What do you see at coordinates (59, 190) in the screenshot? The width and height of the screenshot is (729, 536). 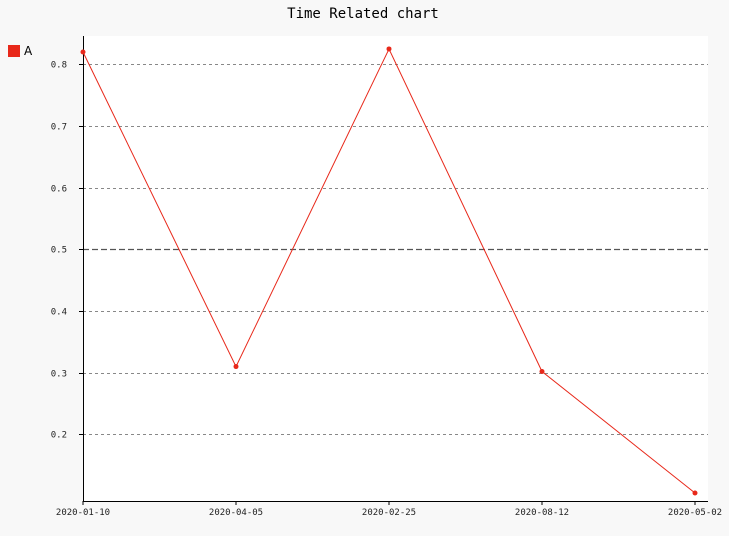 I see `y-tick-label: 0.6` at bounding box center [59, 190].